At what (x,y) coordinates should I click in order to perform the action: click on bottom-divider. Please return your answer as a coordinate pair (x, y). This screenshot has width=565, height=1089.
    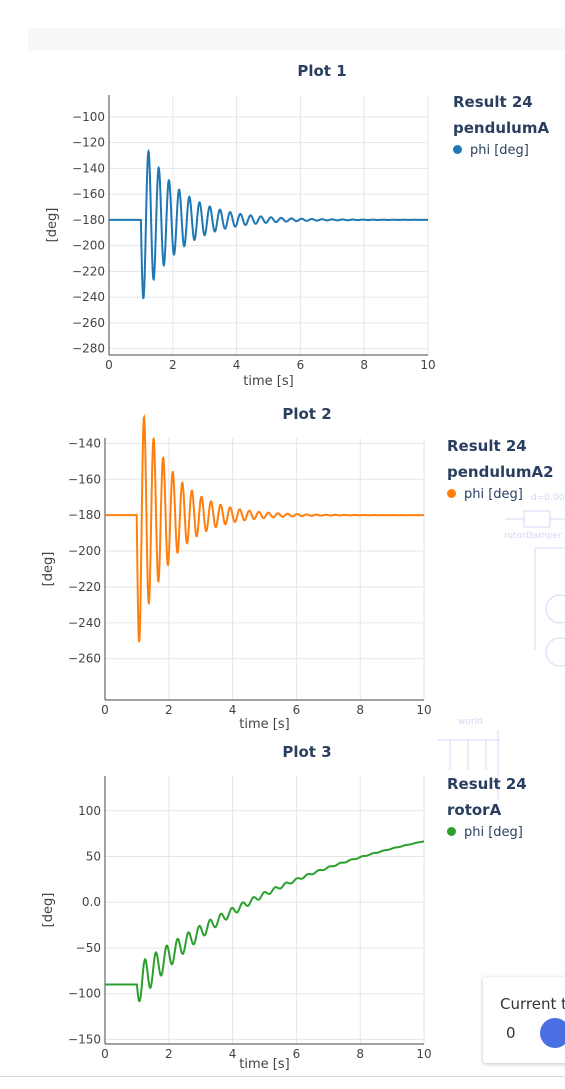
    Looking at the image, I should click on (282, 1076).